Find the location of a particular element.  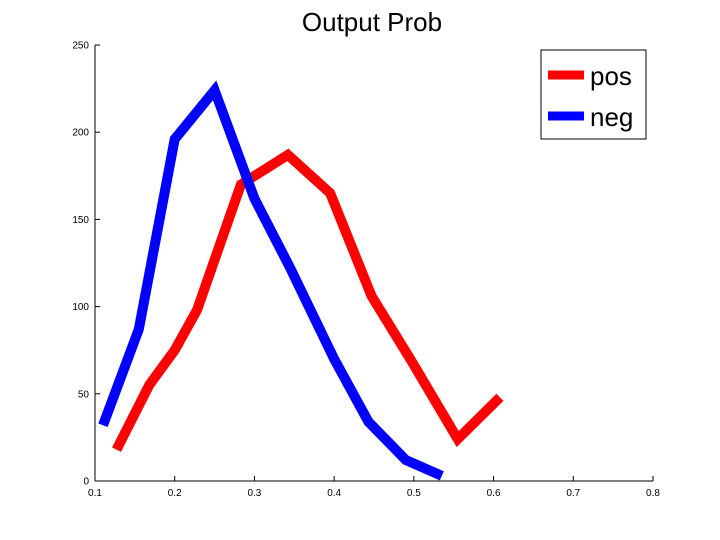

legend-label-pos: pos is located at coordinates (611, 76).